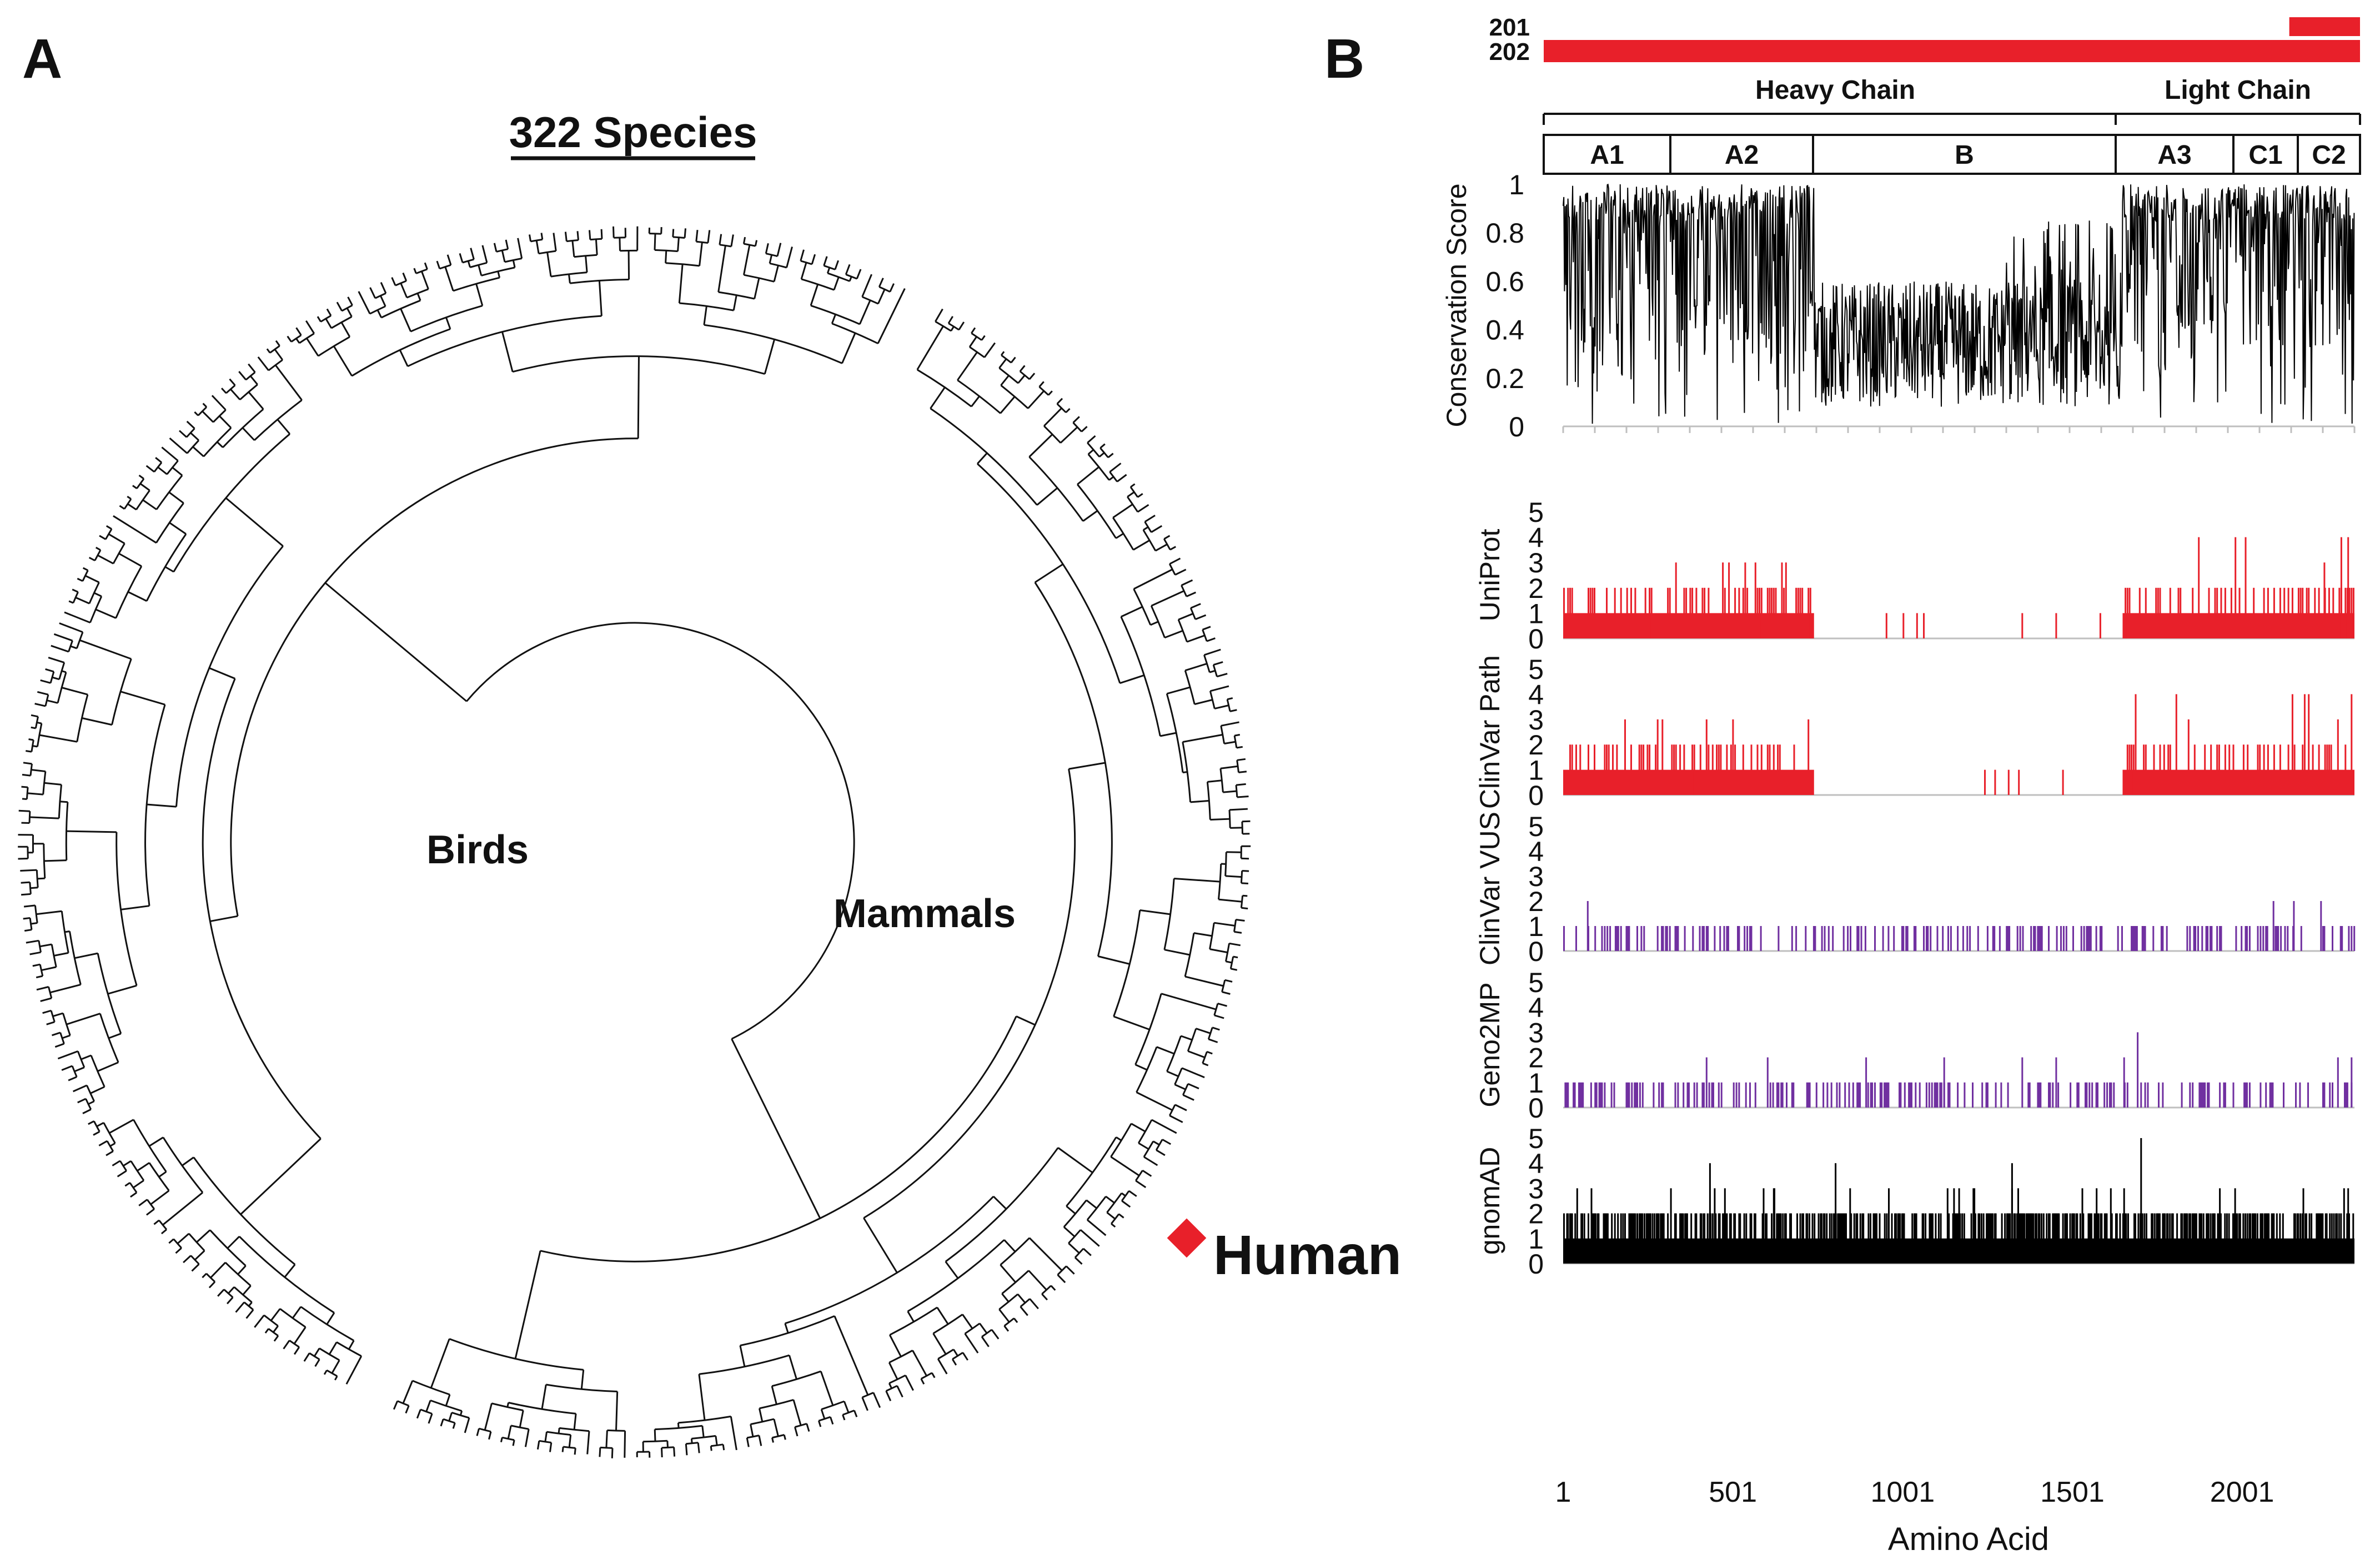 This screenshot has width=2380, height=1565. I want to click on bar-dense-block, so click(1688, 782).